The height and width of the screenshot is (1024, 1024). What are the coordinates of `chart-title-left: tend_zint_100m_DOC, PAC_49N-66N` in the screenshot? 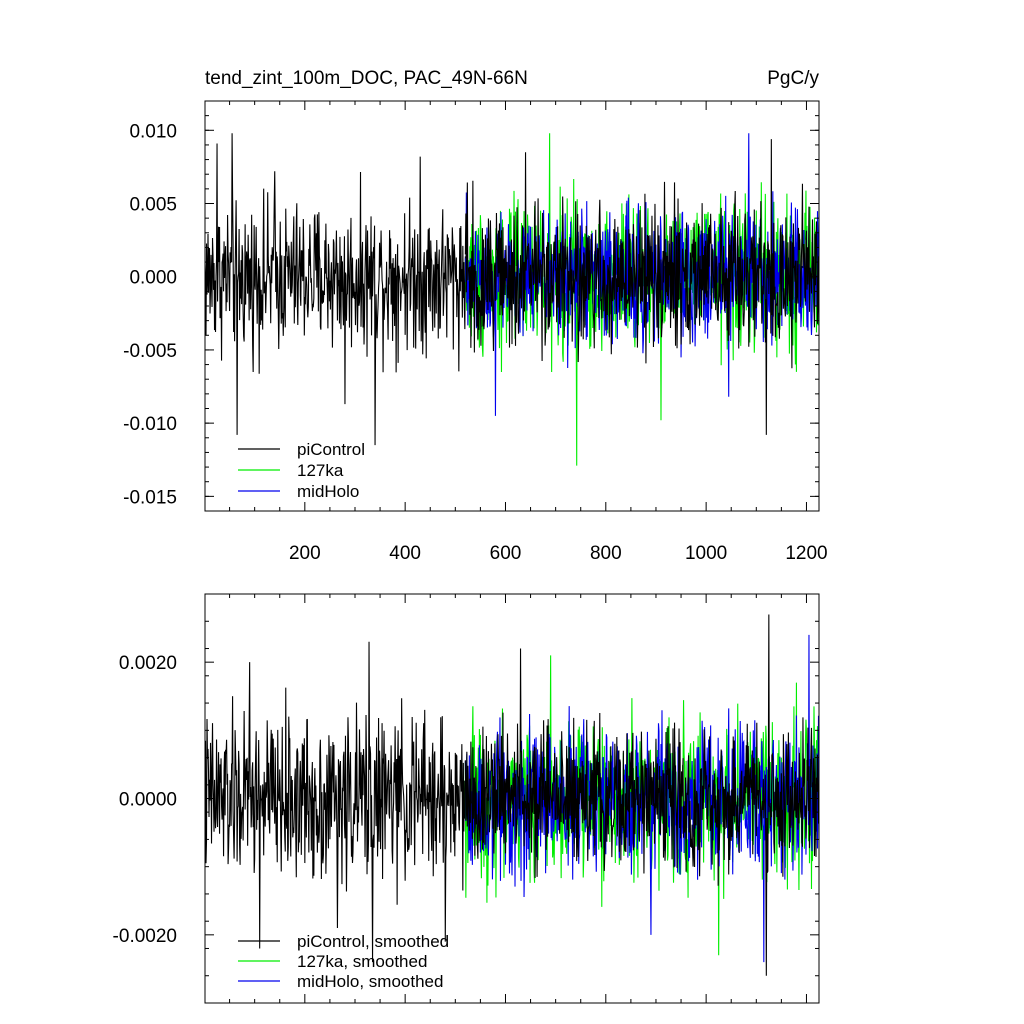 It's located at (366, 78).